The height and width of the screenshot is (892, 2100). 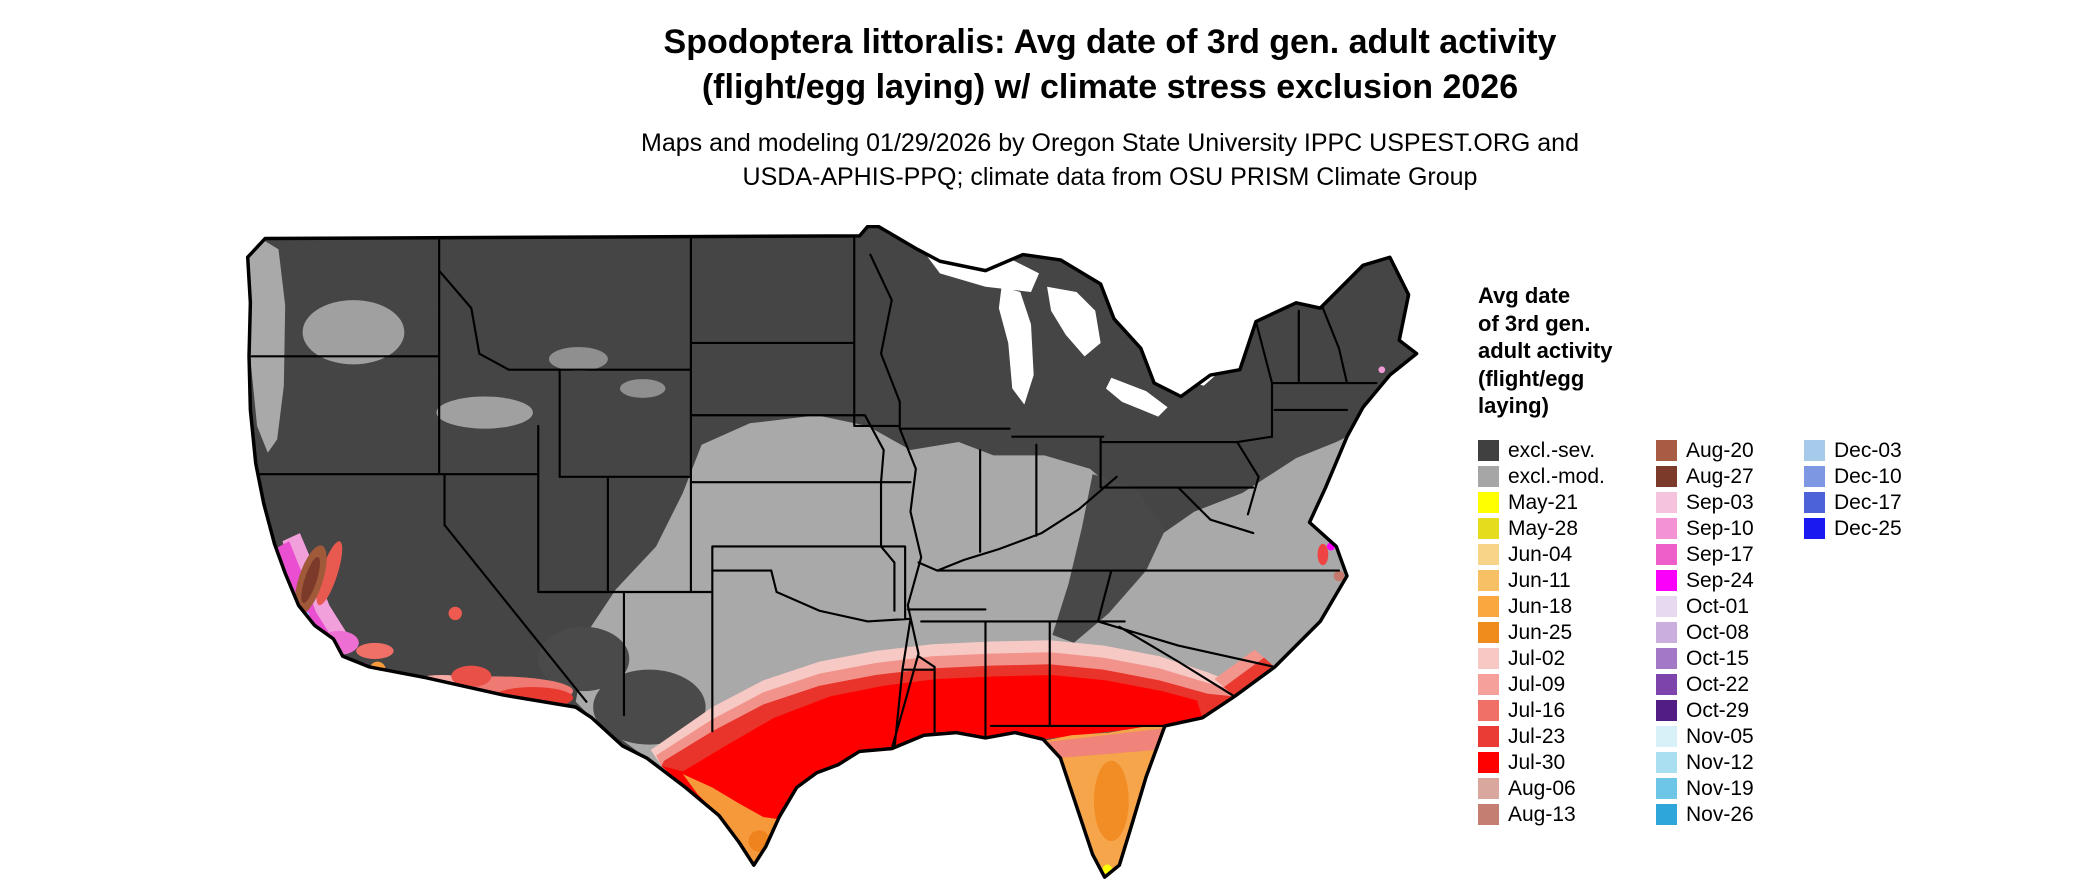 I want to click on legend-label: Nov-26, so click(x=1720, y=814).